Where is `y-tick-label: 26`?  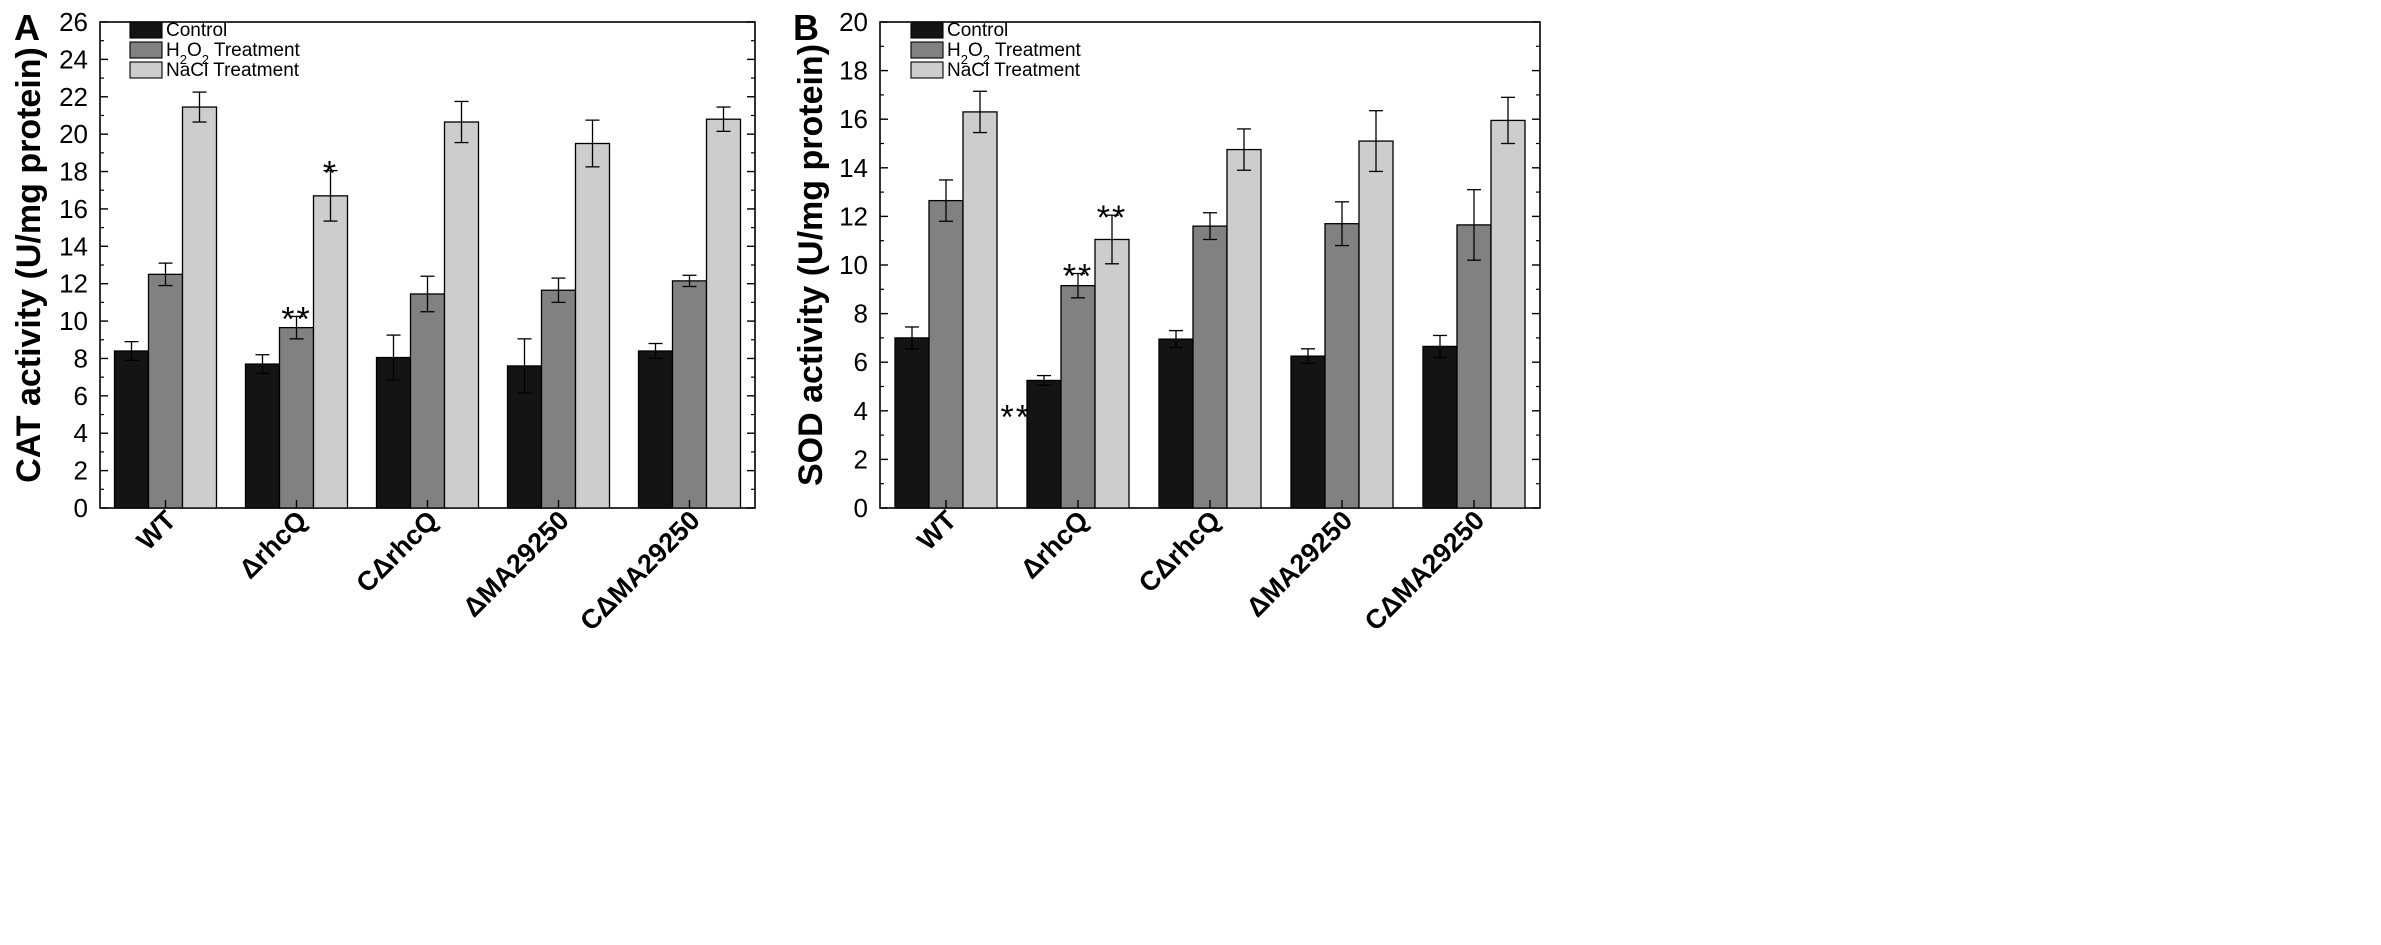 y-tick-label: 26 is located at coordinates (73, 22).